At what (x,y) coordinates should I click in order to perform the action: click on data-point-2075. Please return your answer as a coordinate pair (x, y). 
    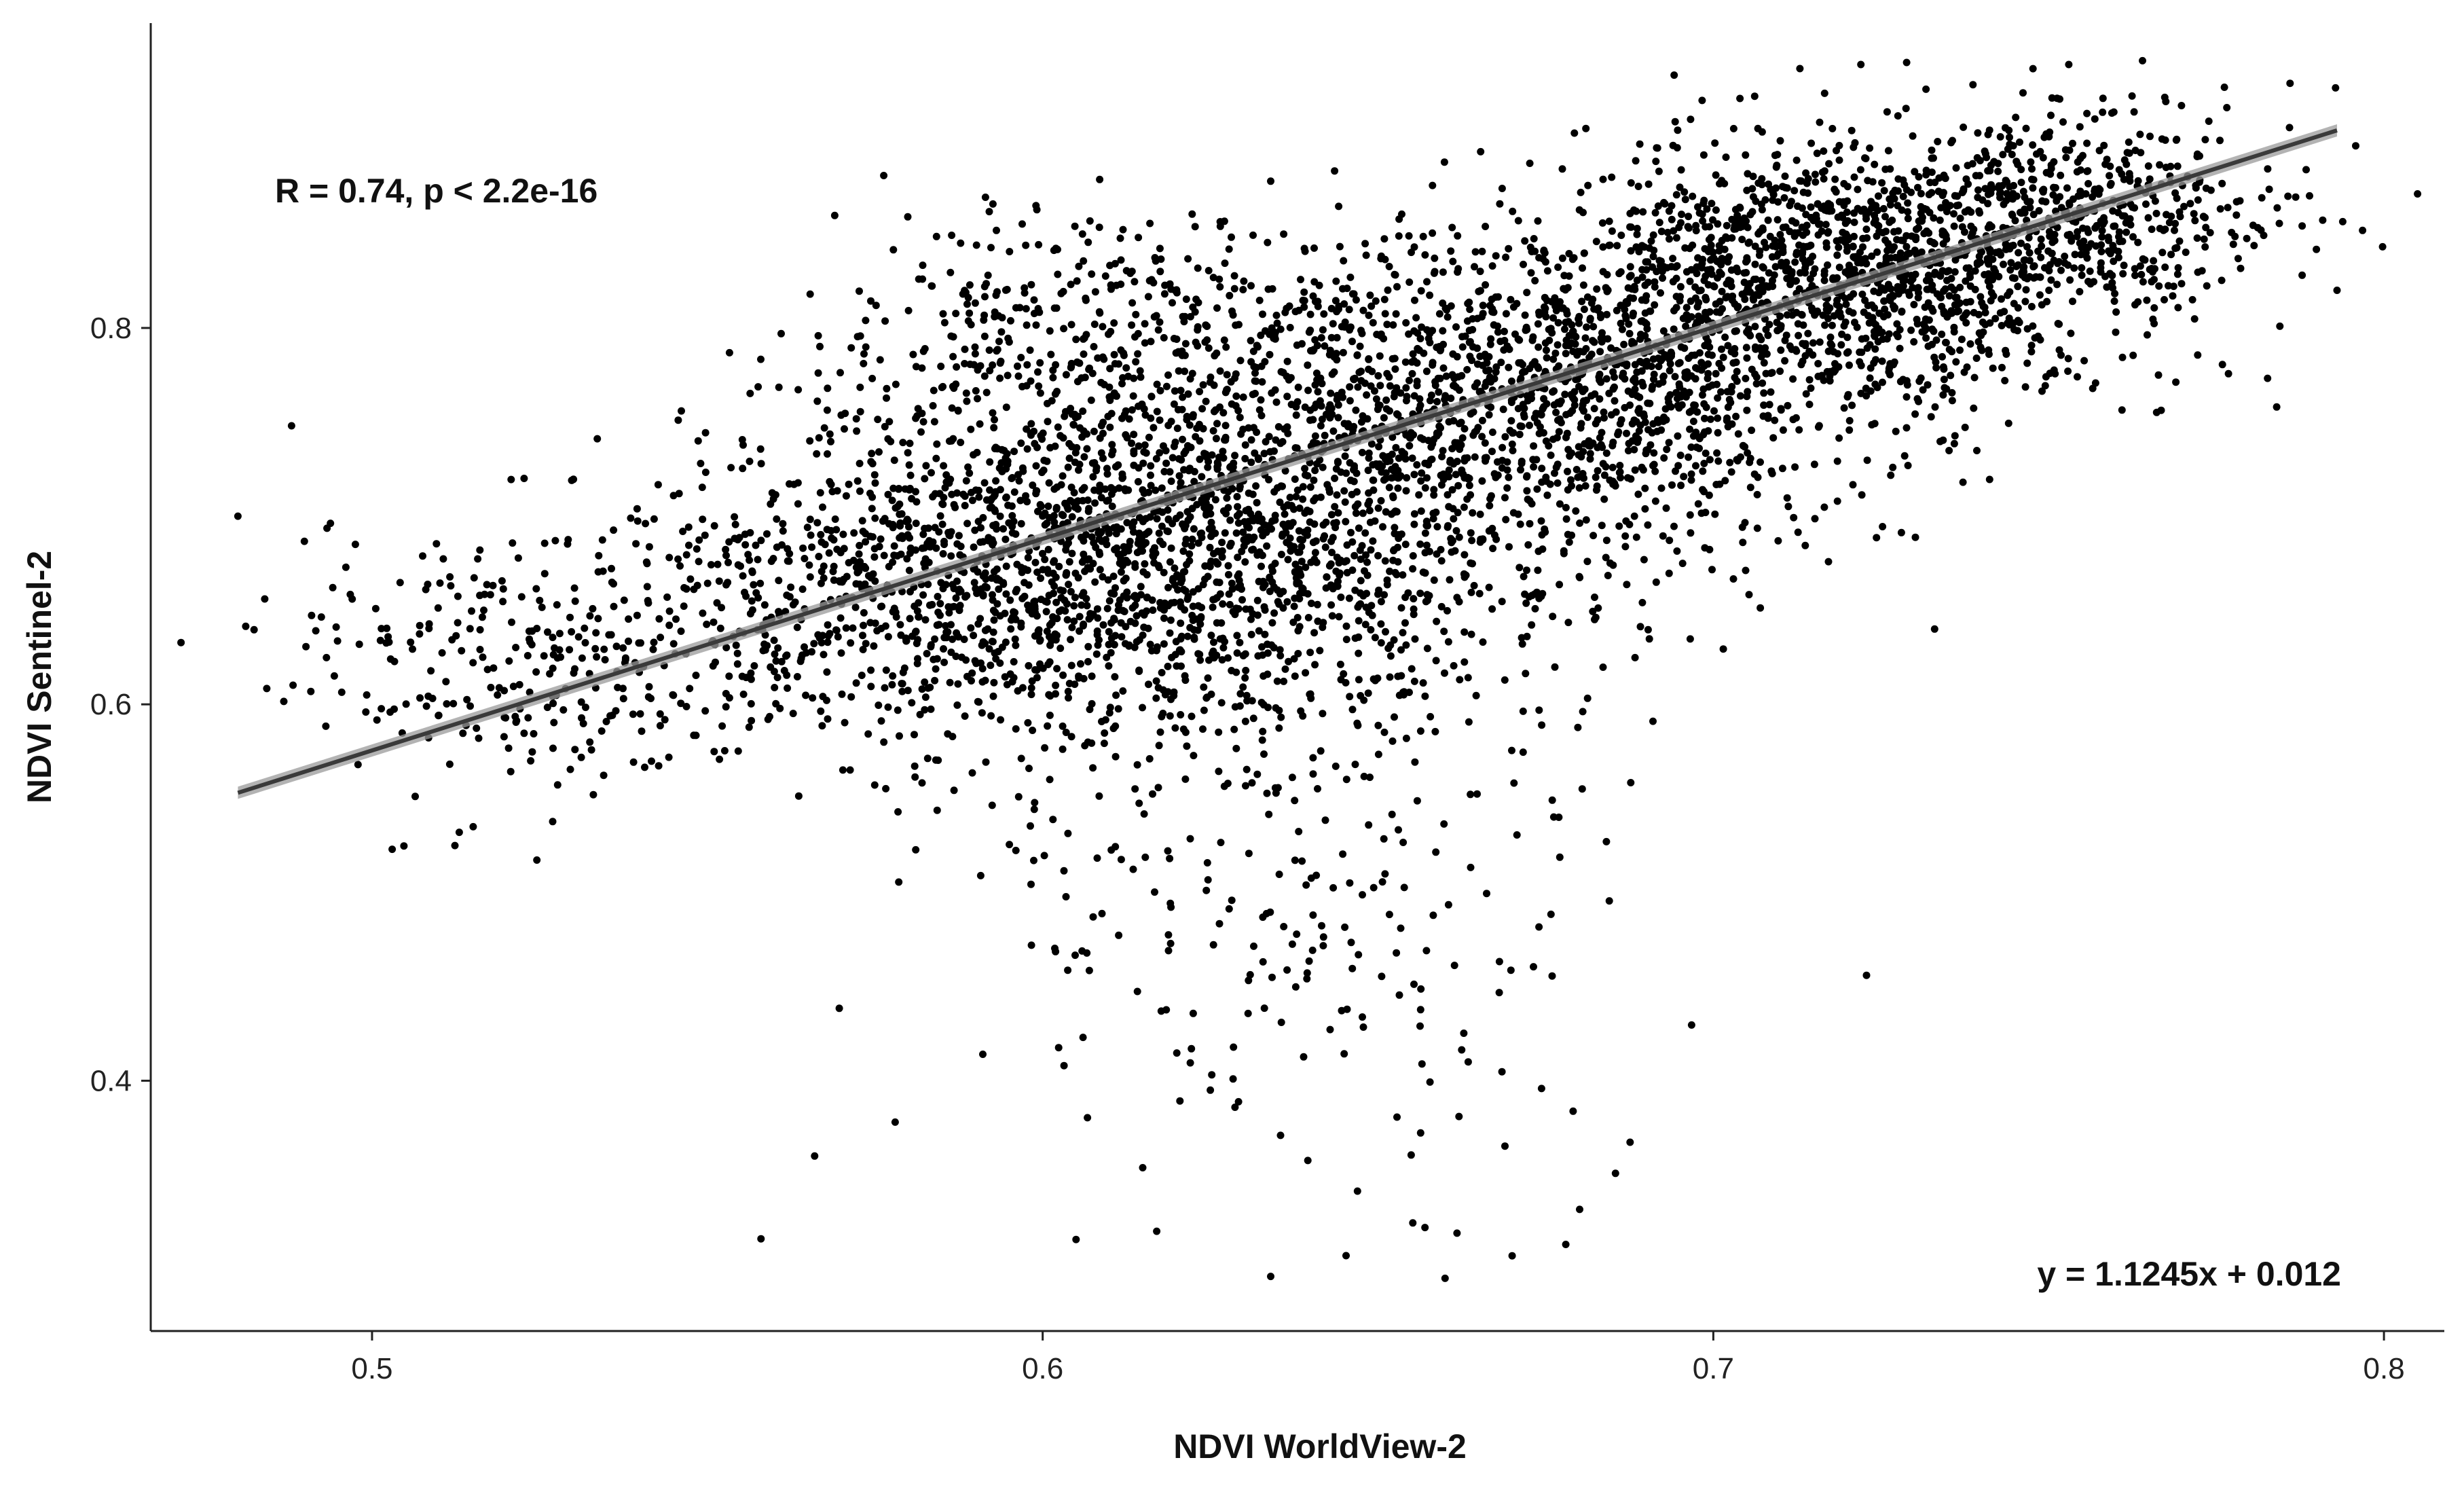
    Looking at the image, I should click on (900, 625).